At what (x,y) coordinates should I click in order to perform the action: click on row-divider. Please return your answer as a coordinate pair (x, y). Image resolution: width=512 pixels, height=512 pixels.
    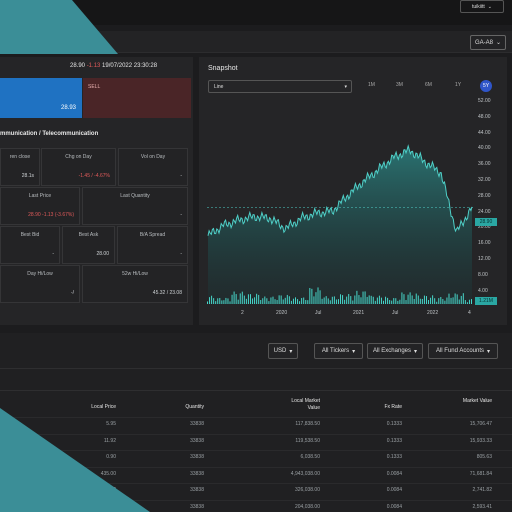
    Looking at the image, I should click on (256, 417).